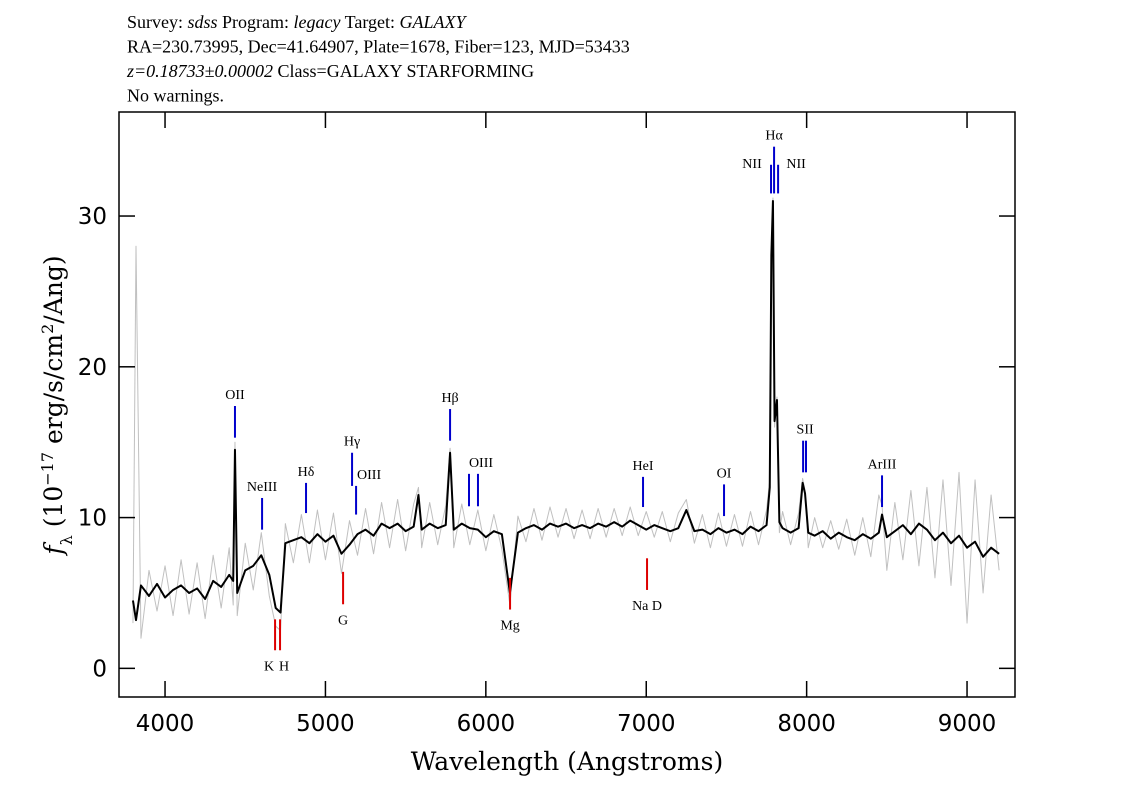 The height and width of the screenshot is (810, 1134). I want to click on y-axis-label-part: −17, so click(47, 469).